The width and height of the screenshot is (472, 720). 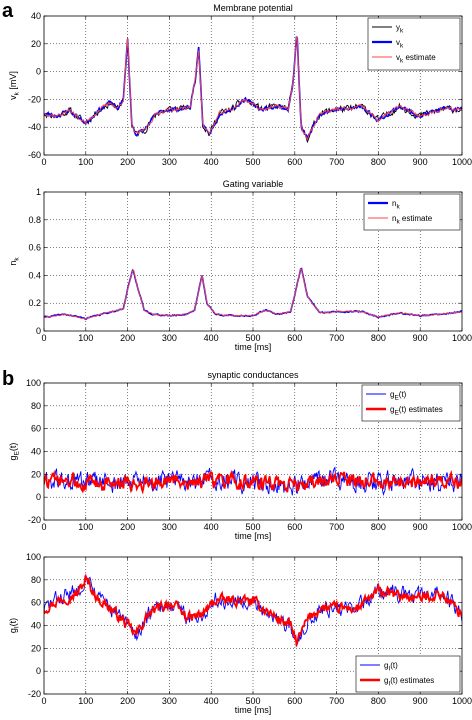 I want to click on panel-label-b: b, so click(x=8, y=379).